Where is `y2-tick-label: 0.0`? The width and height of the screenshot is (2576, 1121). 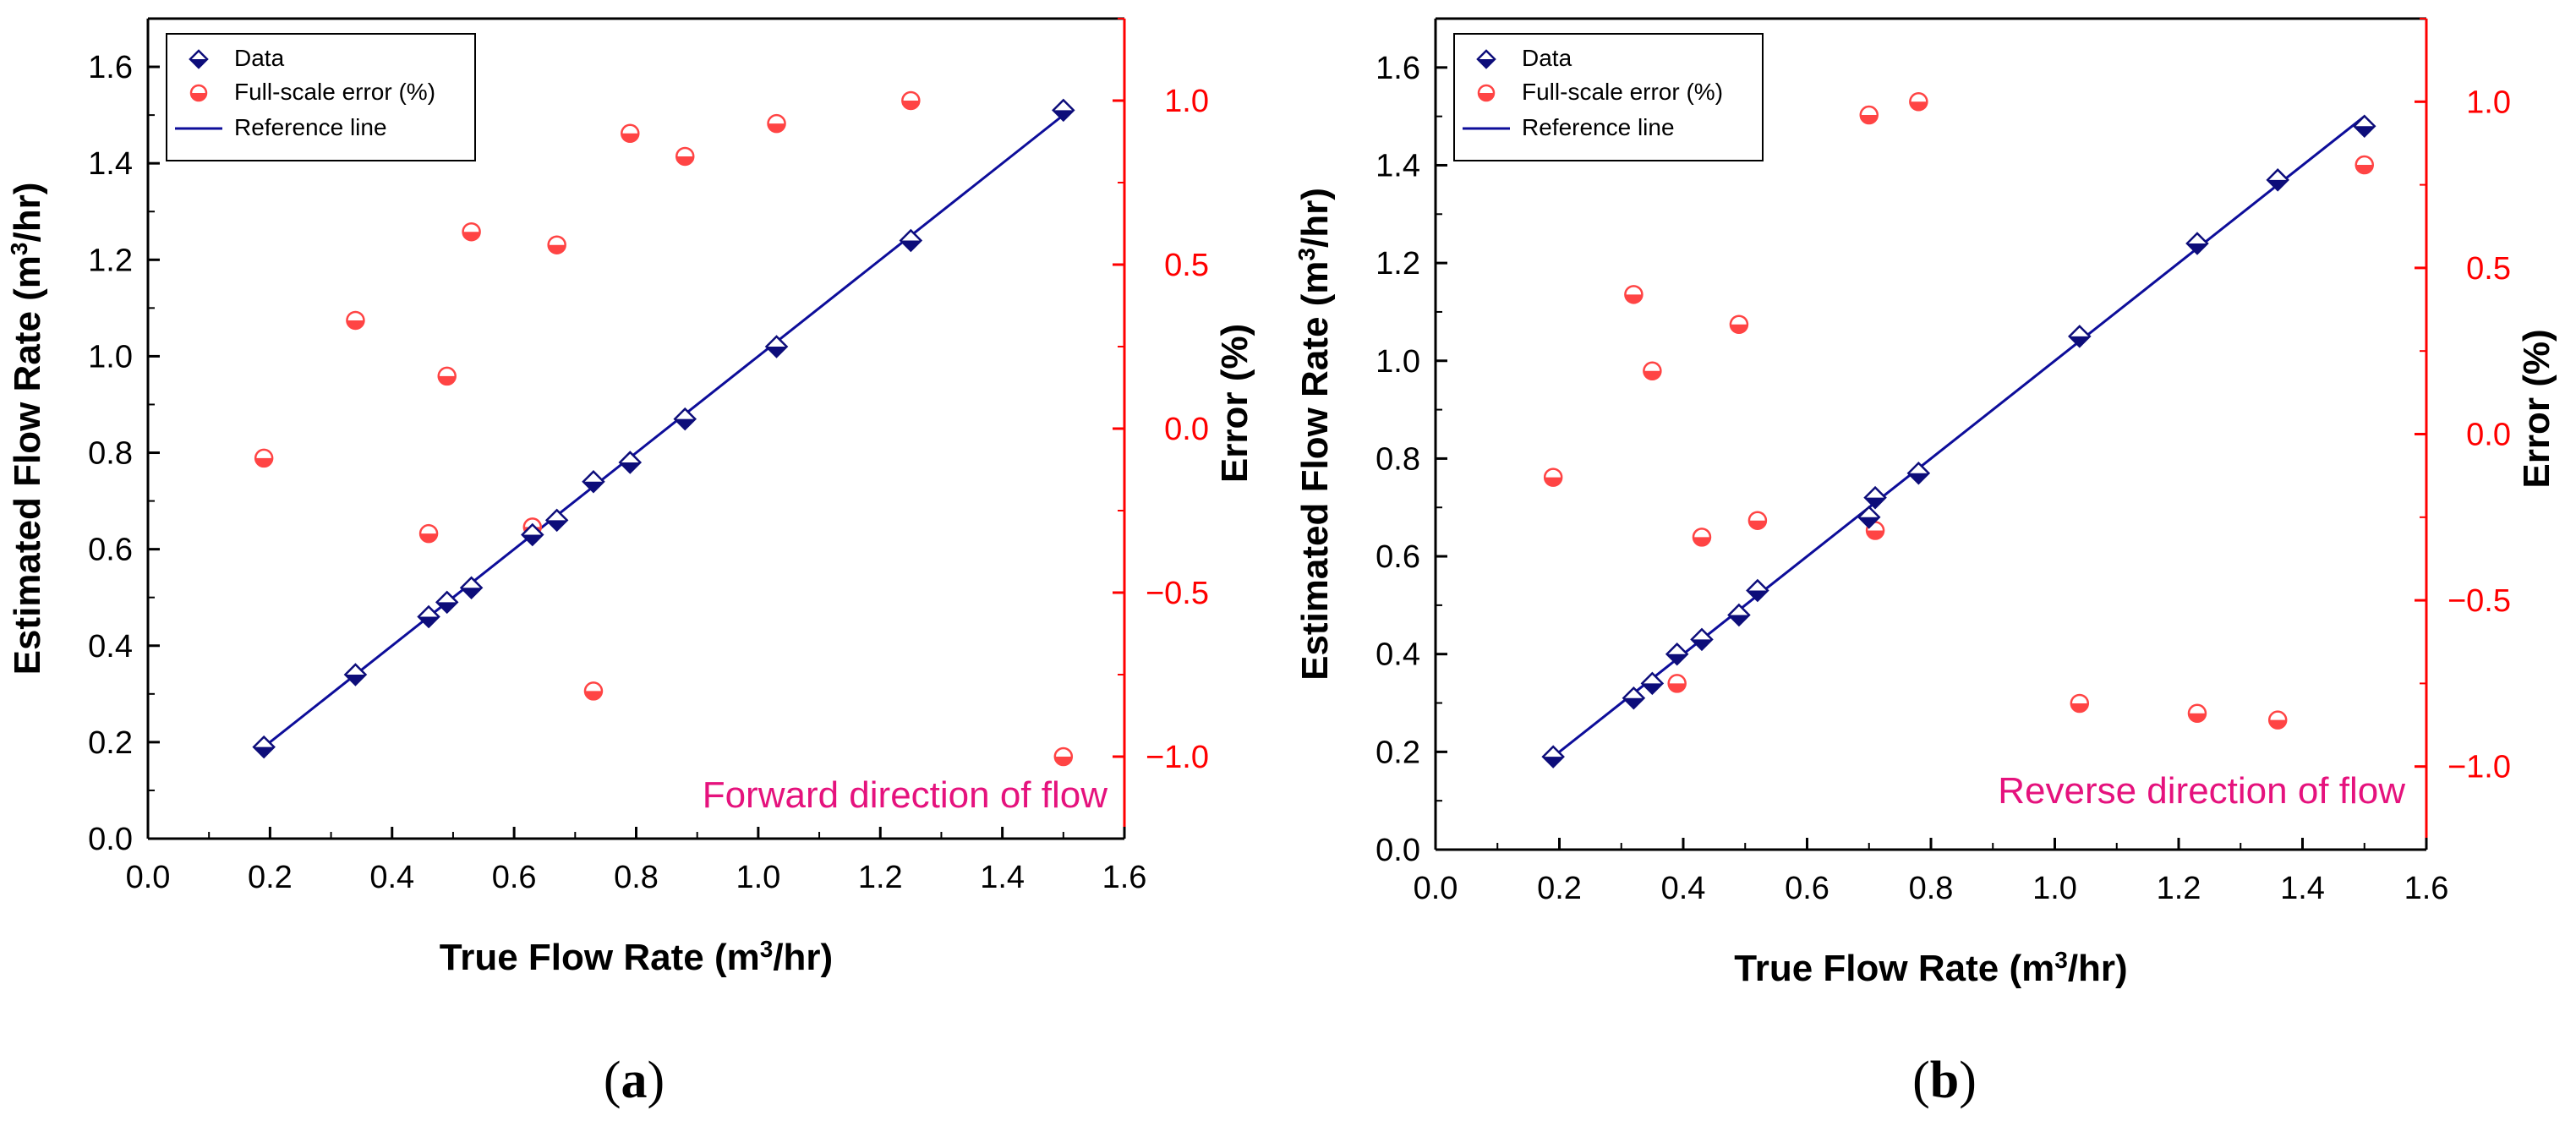 y2-tick-label: 0.0 is located at coordinates (2488, 435).